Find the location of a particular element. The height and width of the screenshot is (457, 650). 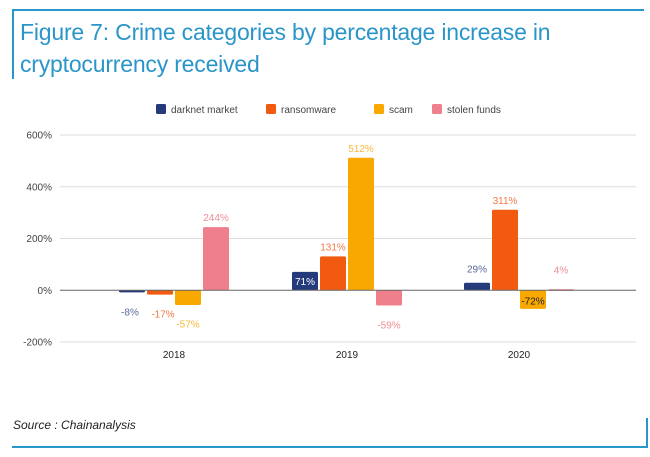

bar-darknet-market-2019 is located at coordinates (305, 281).